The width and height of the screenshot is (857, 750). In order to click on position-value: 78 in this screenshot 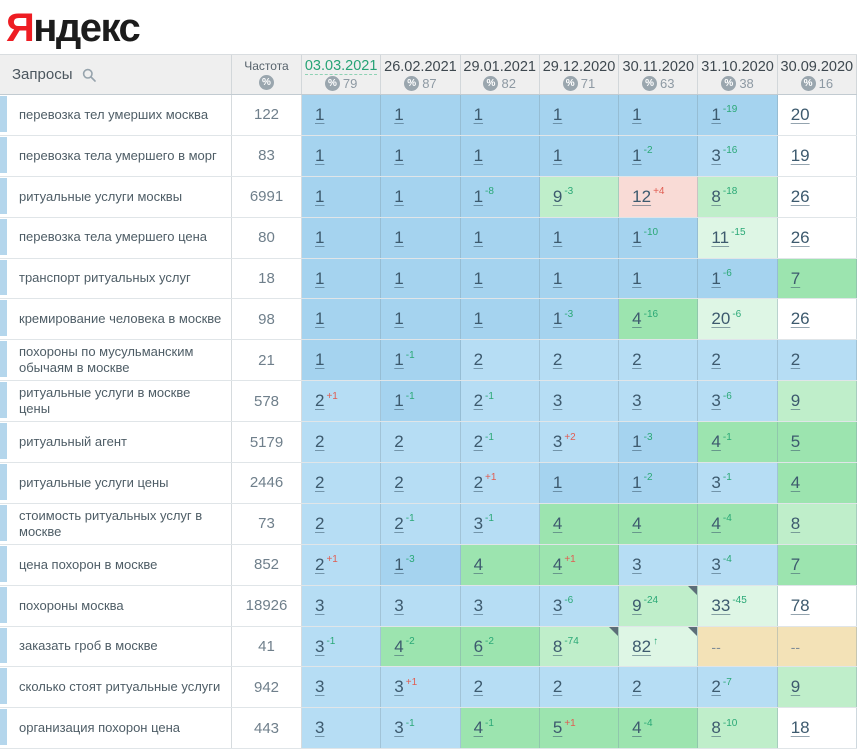, I will do `click(800, 605)`.